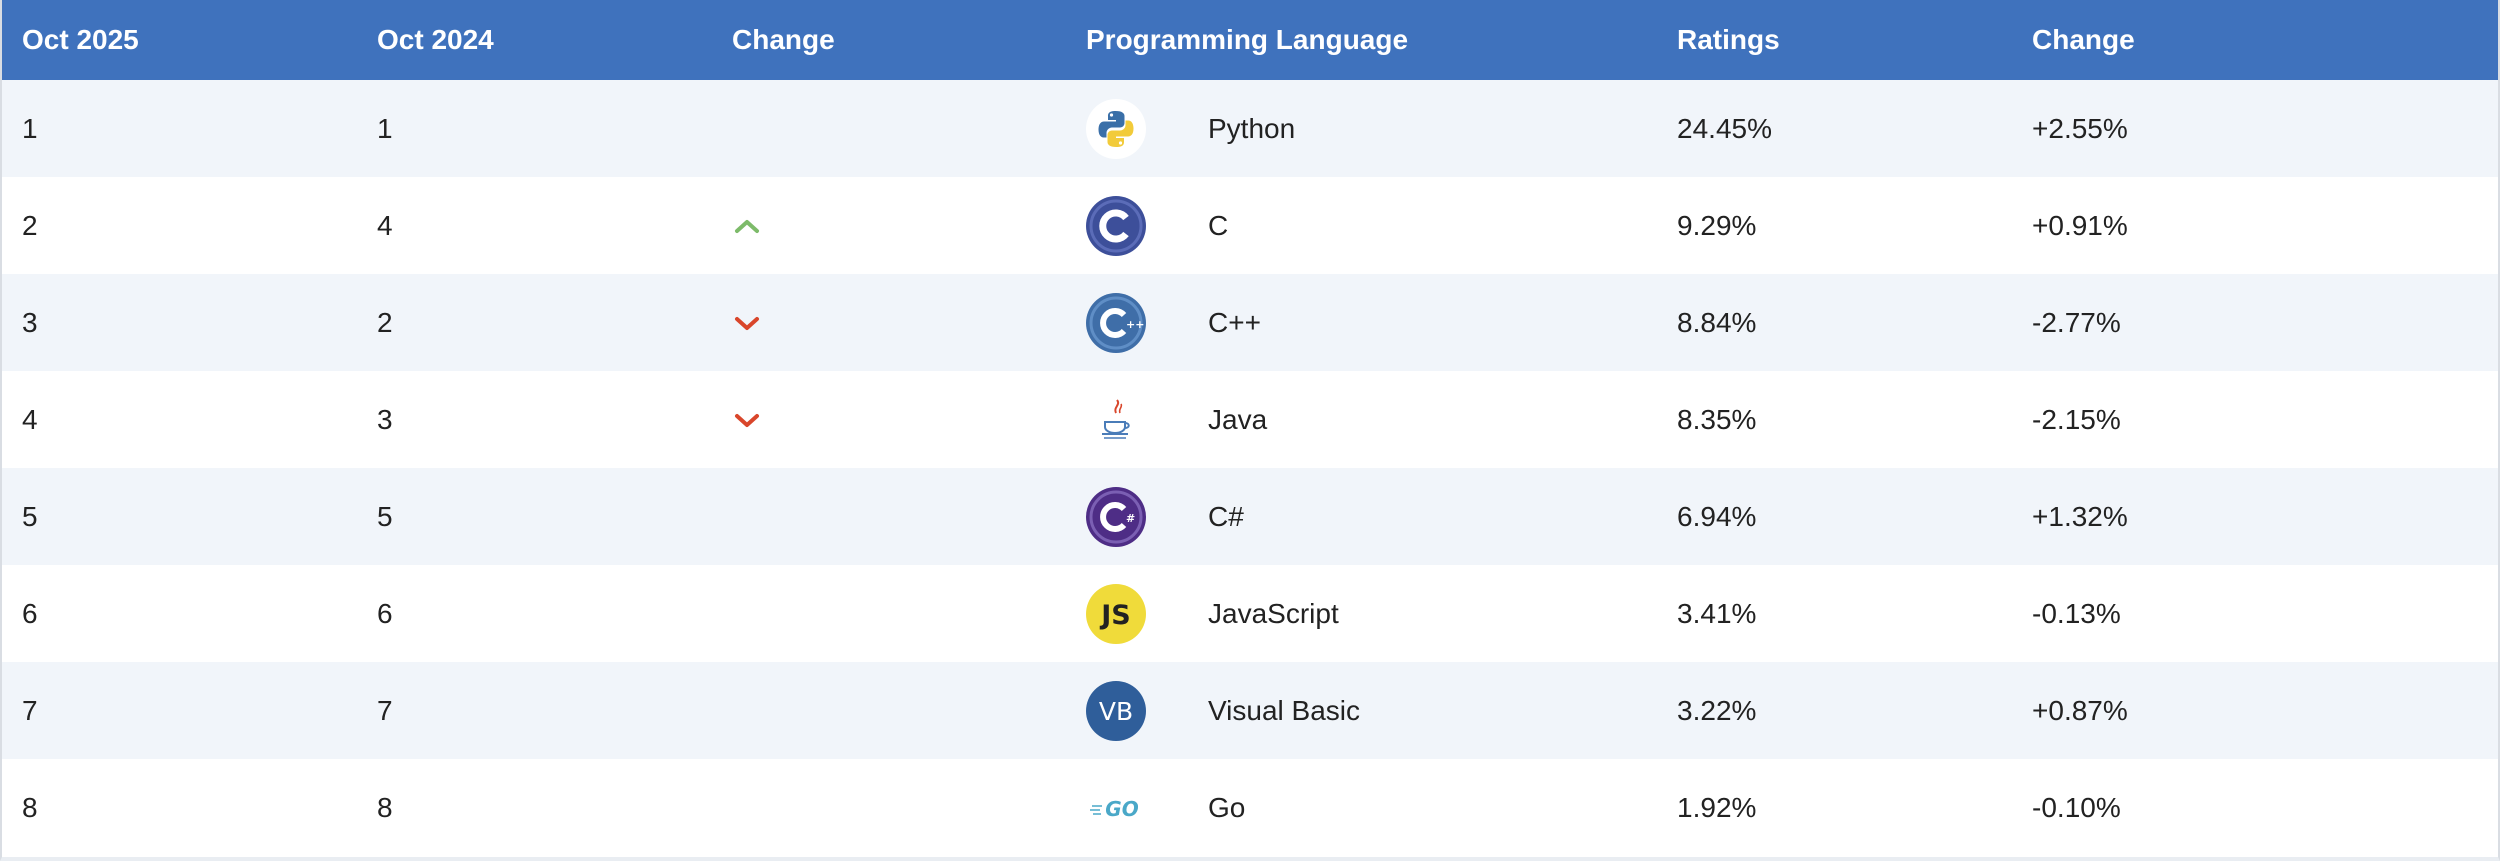  Describe the element at coordinates (1273, 613) in the screenshot. I see `language-name-cell: JavaScript` at that location.